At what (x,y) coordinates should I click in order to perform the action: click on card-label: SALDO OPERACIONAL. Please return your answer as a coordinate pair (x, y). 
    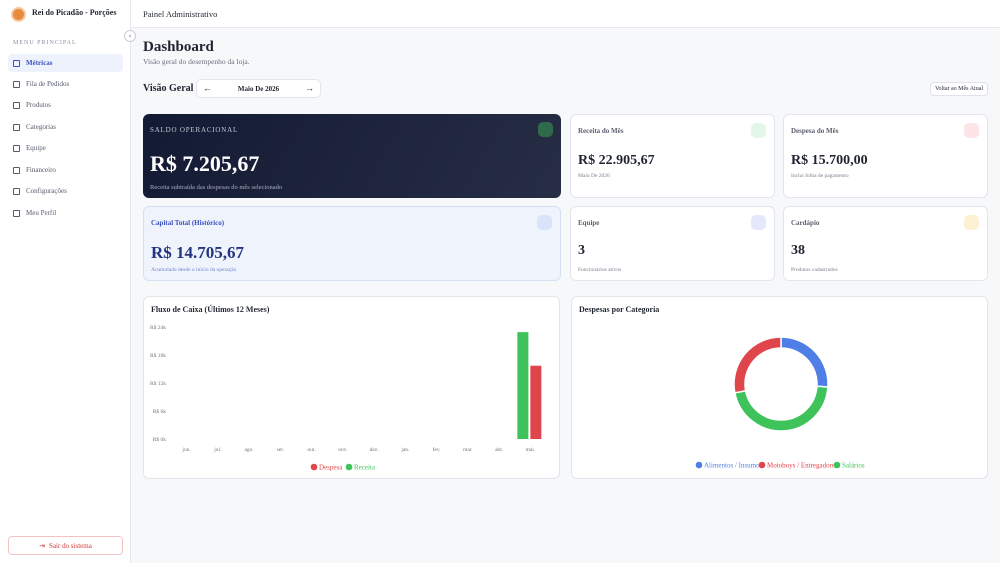
    Looking at the image, I should click on (194, 130).